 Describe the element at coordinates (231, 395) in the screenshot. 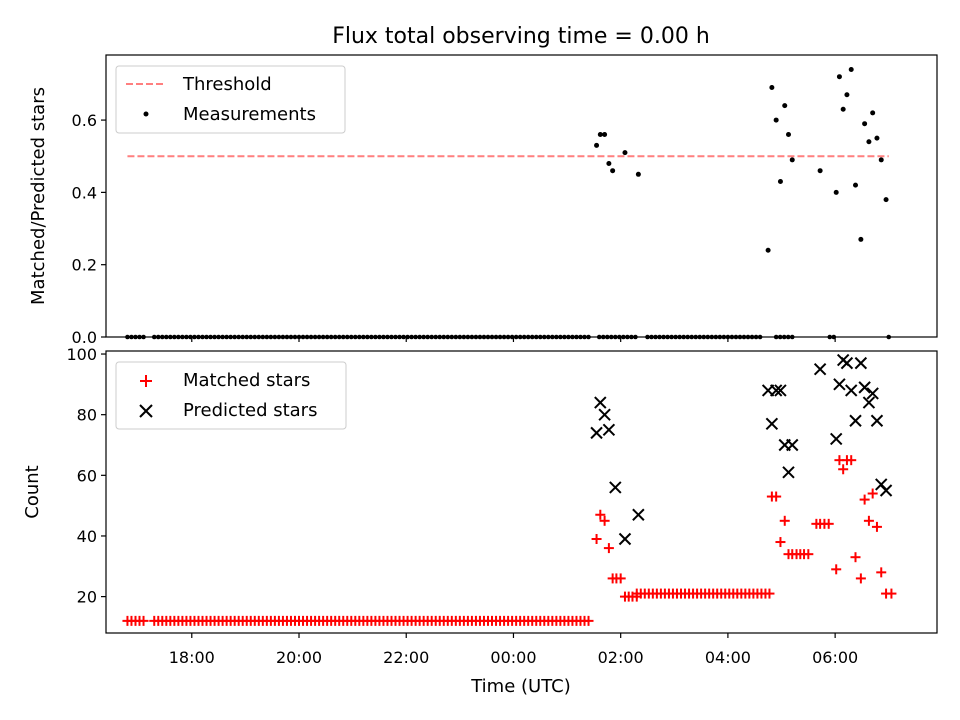

I see `bottom-legend-box` at that location.